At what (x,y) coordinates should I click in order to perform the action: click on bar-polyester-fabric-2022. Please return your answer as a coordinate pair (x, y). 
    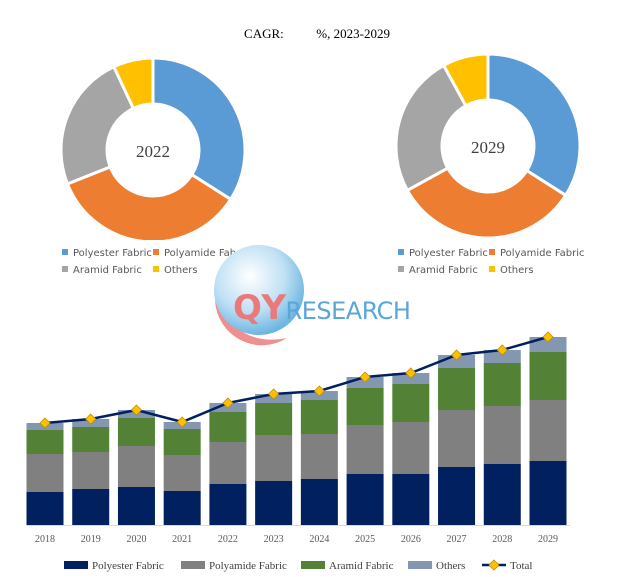
    Looking at the image, I should click on (228, 504).